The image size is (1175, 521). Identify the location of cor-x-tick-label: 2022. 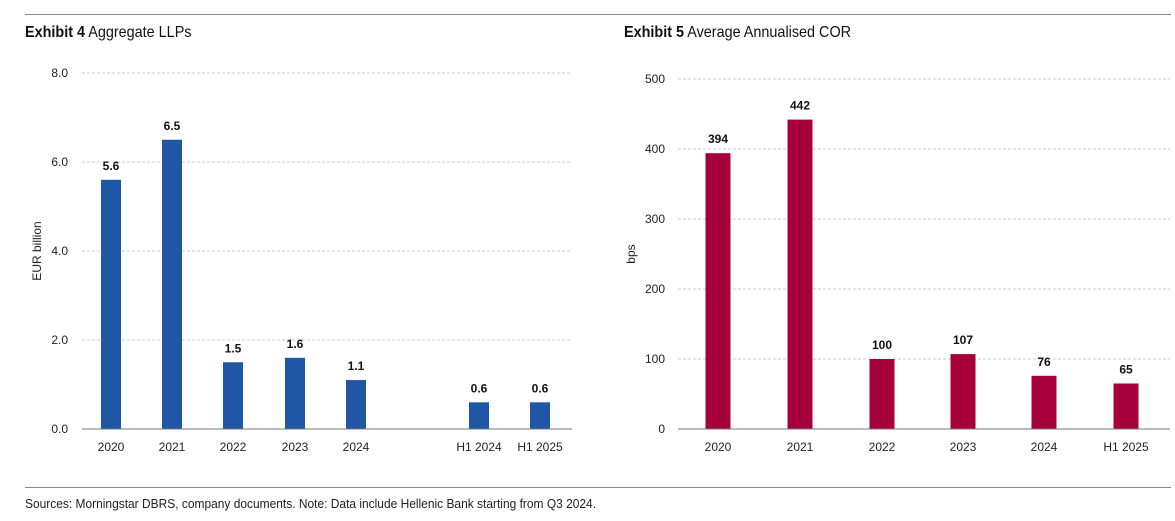
(882, 447).